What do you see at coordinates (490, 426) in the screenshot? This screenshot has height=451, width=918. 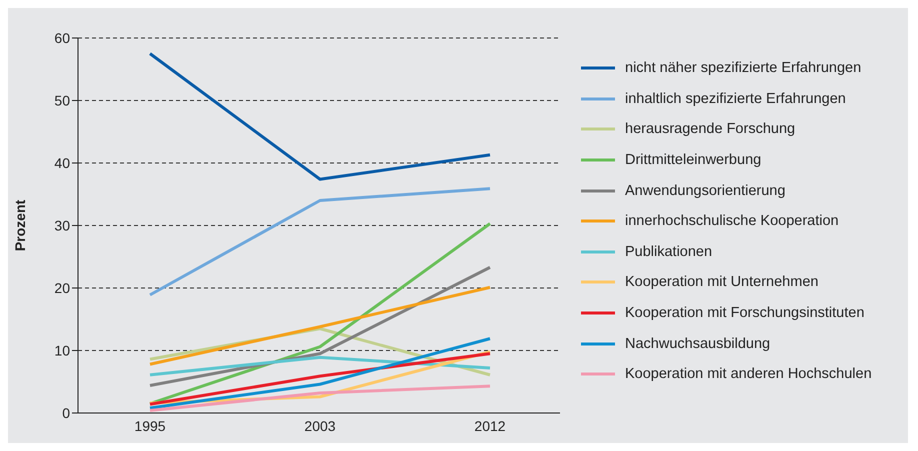 I see `x-tick-label: 2012` at bounding box center [490, 426].